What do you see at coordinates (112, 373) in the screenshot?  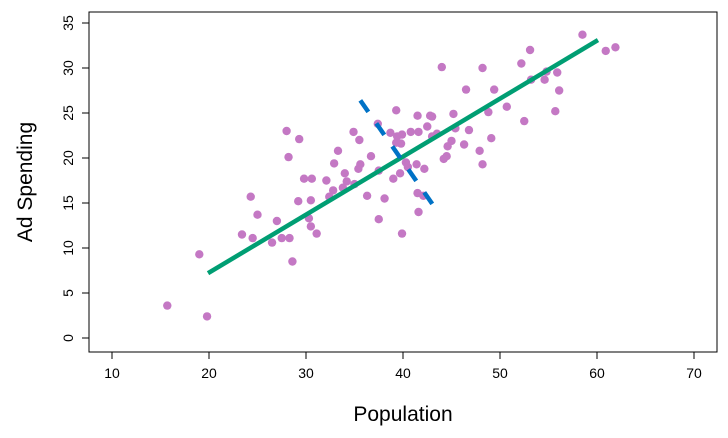 I see `x-tick-label: 10` at bounding box center [112, 373].